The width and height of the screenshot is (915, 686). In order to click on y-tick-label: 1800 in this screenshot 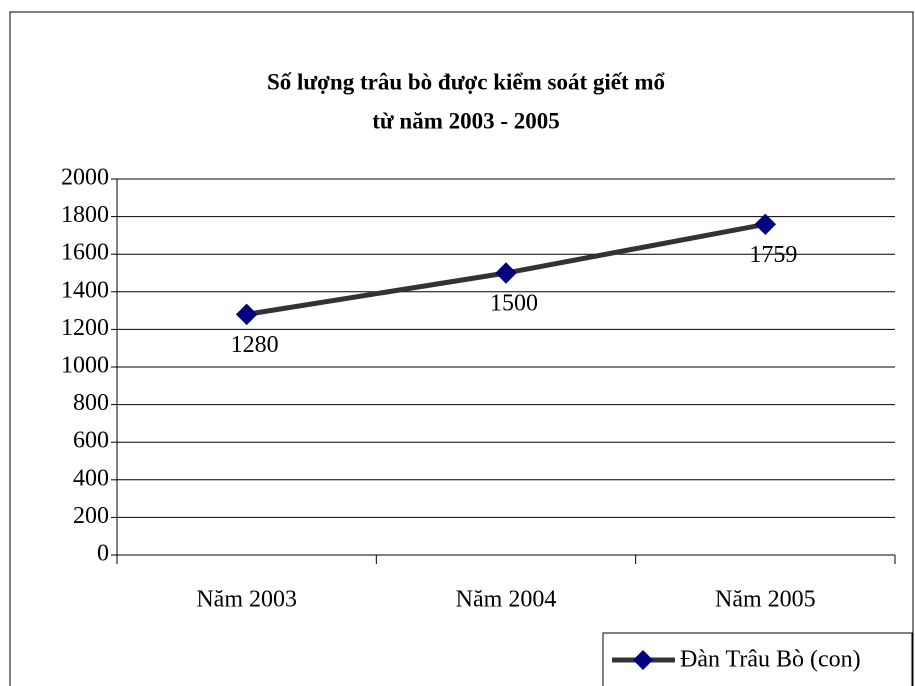, I will do `click(85, 215)`.